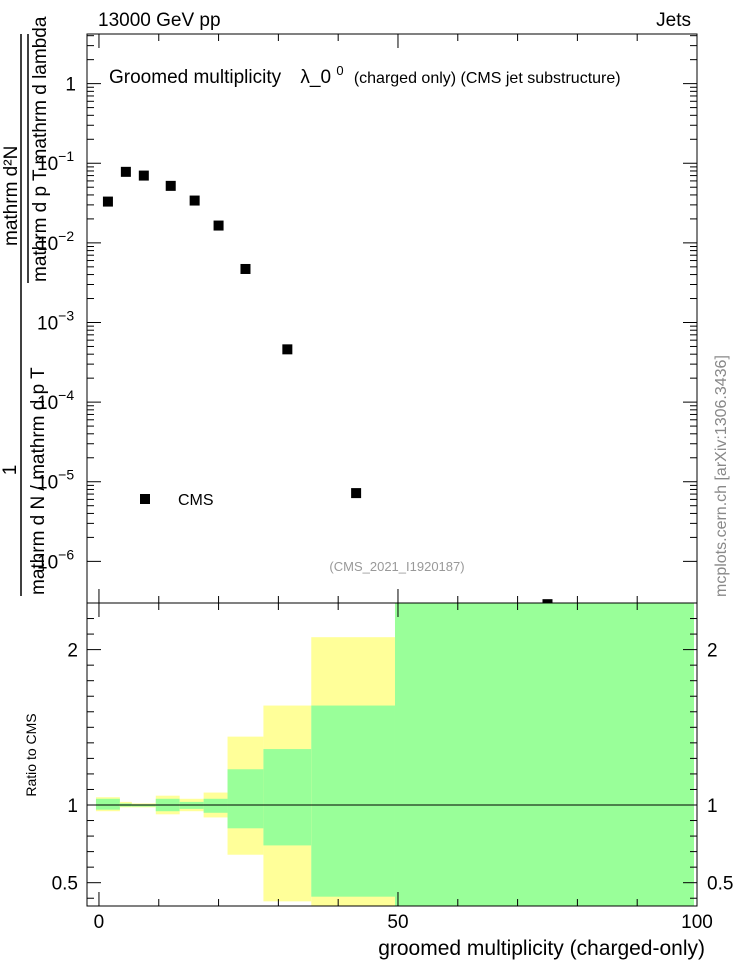  I want to click on title-sup: 0, so click(339, 70).